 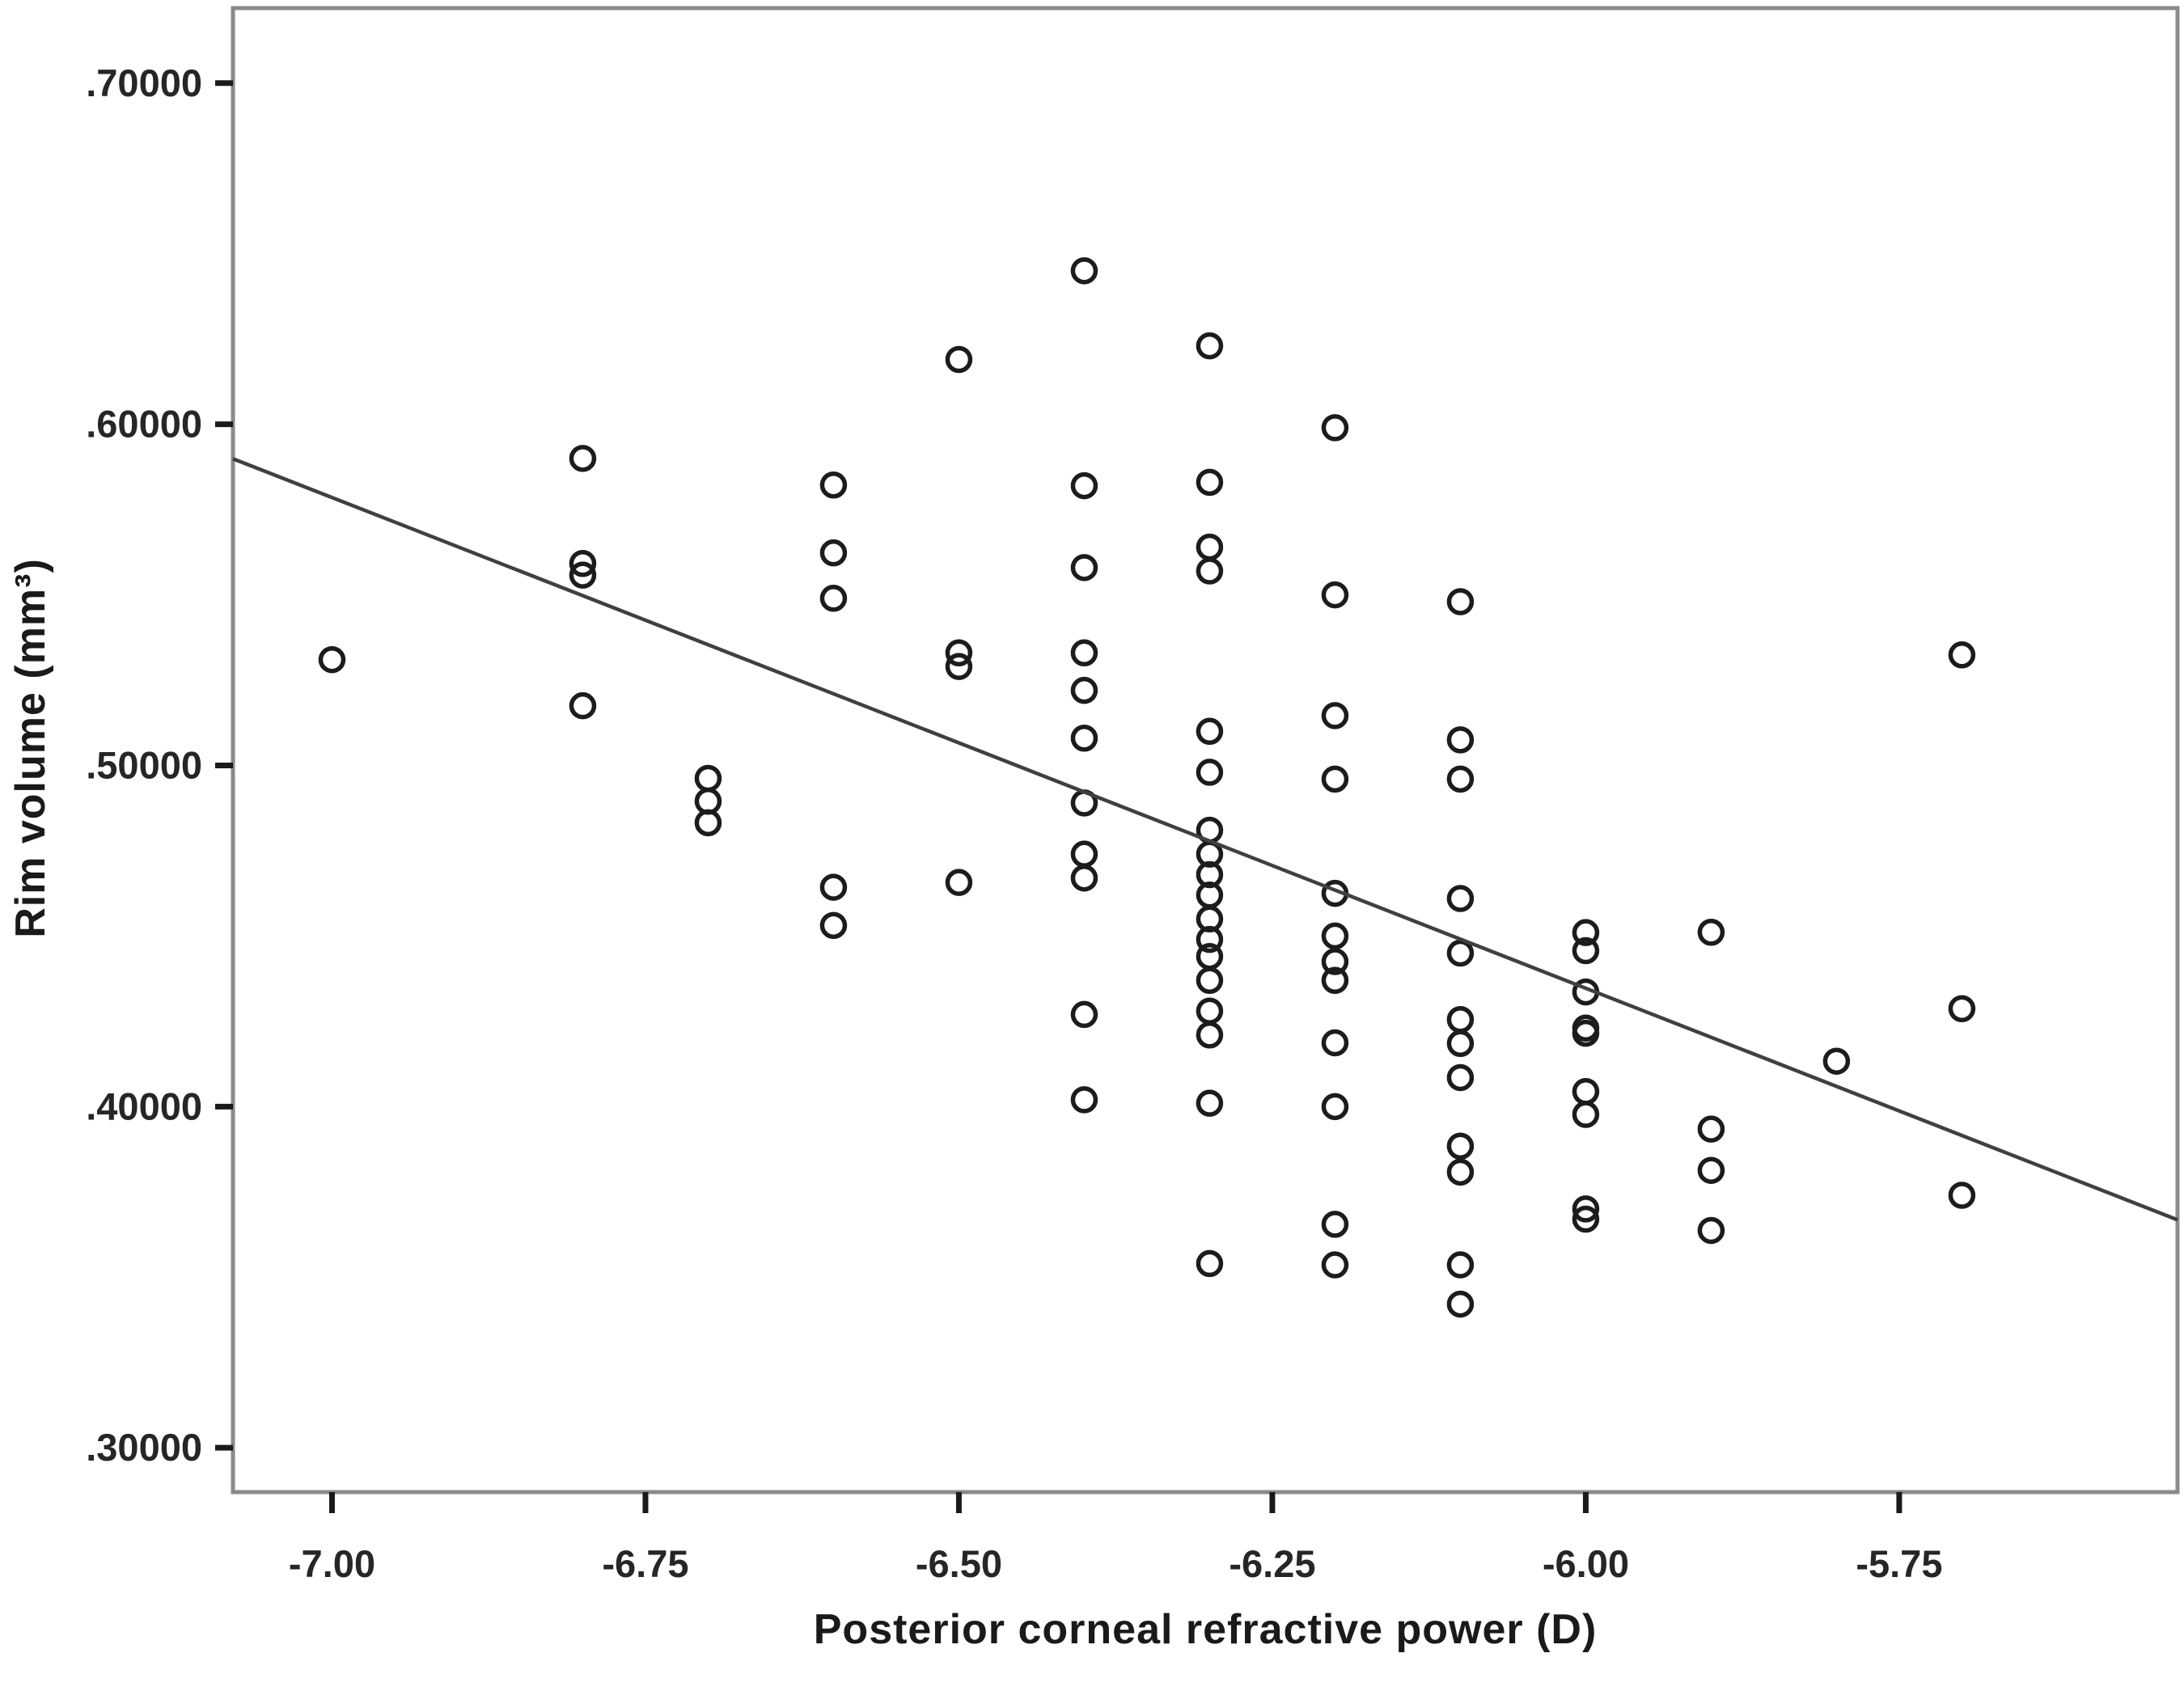 I want to click on y-axis-title: Rim volume (mm³), so click(x=30, y=748).